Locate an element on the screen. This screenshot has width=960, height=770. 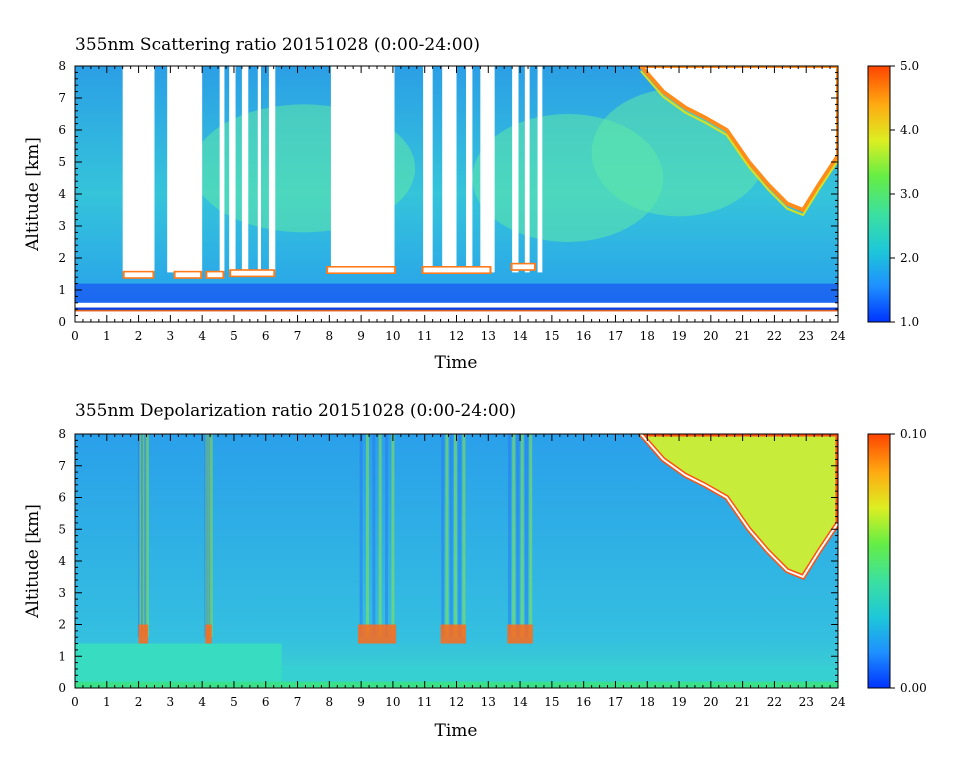
x-tick-label: 0 is located at coordinates (75, 702).